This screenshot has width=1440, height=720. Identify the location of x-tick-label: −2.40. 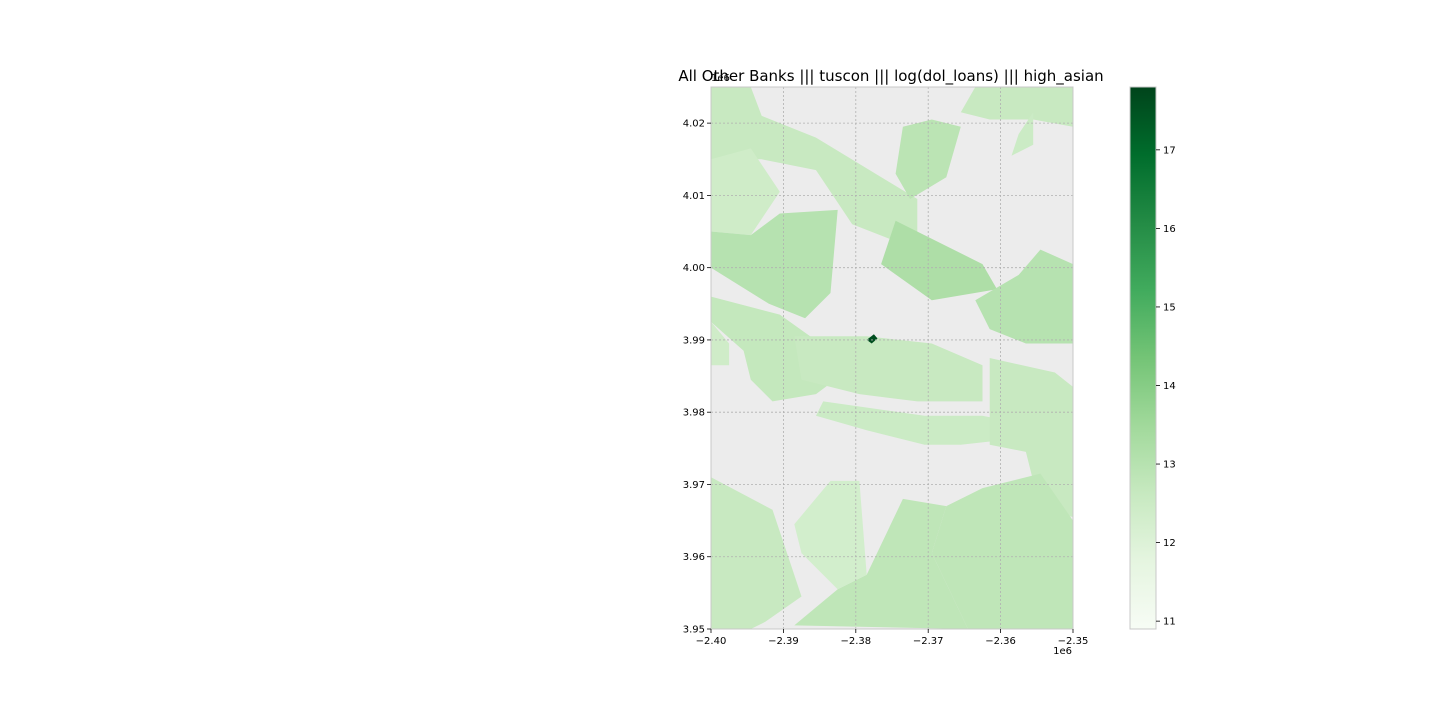
(711, 641).